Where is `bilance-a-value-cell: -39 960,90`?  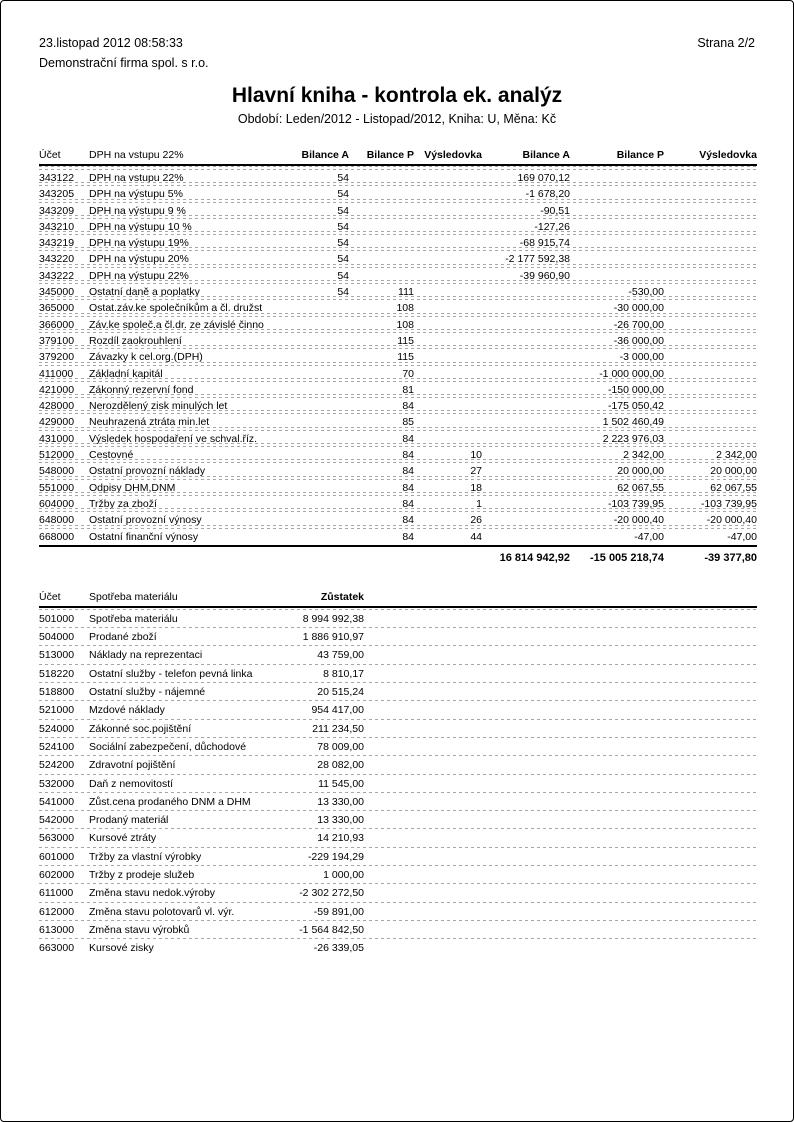
bilance-a-value-cell: -39 960,90 is located at coordinates (544, 275).